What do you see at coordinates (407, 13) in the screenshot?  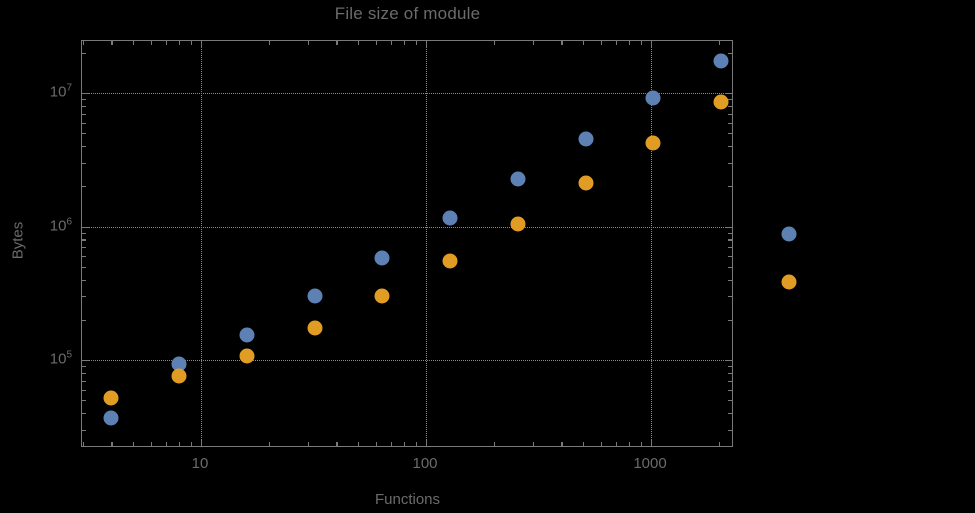 I see `chart-title: File size of module` at bounding box center [407, 13].